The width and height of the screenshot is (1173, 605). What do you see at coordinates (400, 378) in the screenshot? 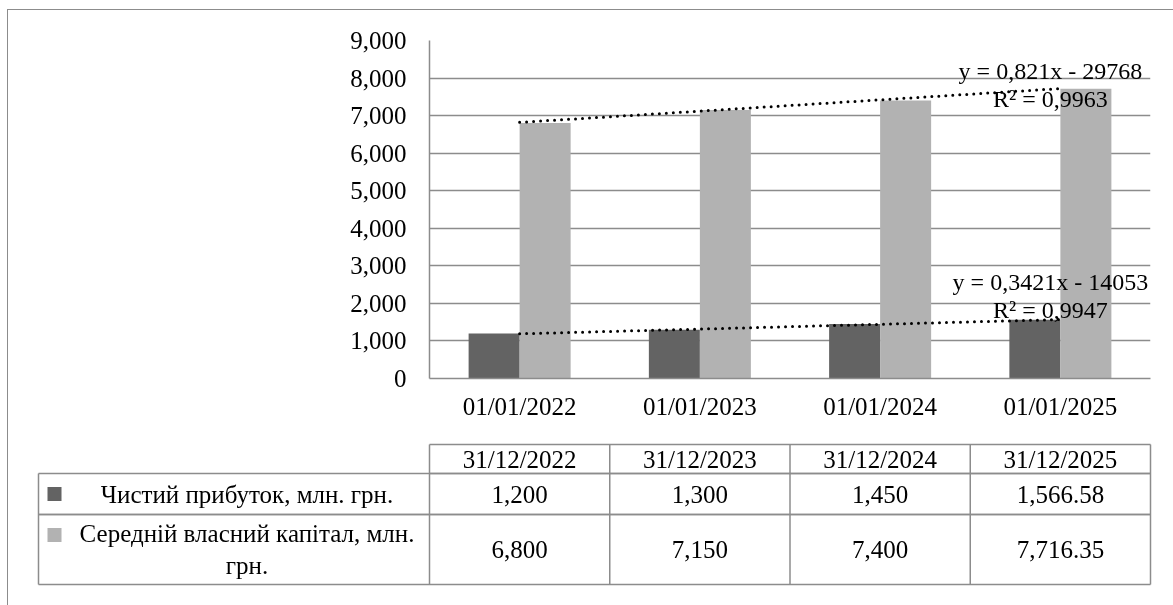
I see `y-tick-label: 0` at bounding box center [400, 378].